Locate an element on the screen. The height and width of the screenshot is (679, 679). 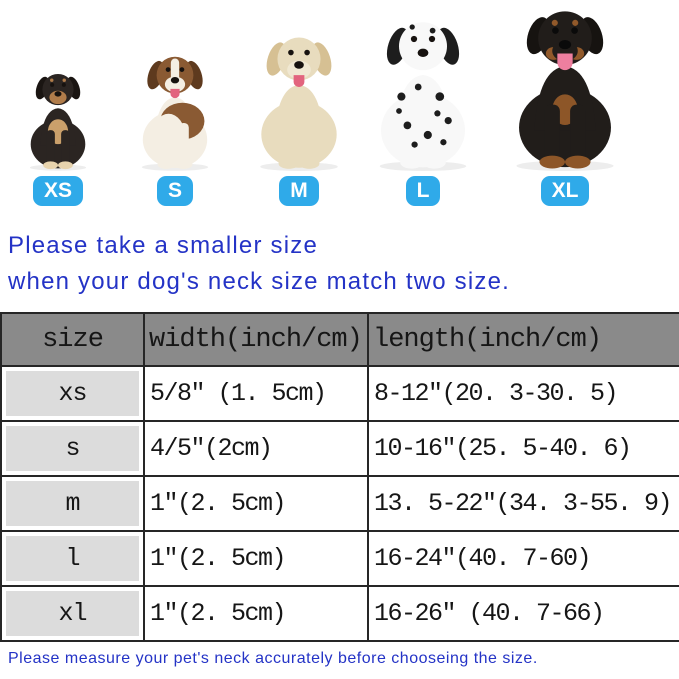
l-dalmatian-dog-icon is located at coordinates (423, 96).